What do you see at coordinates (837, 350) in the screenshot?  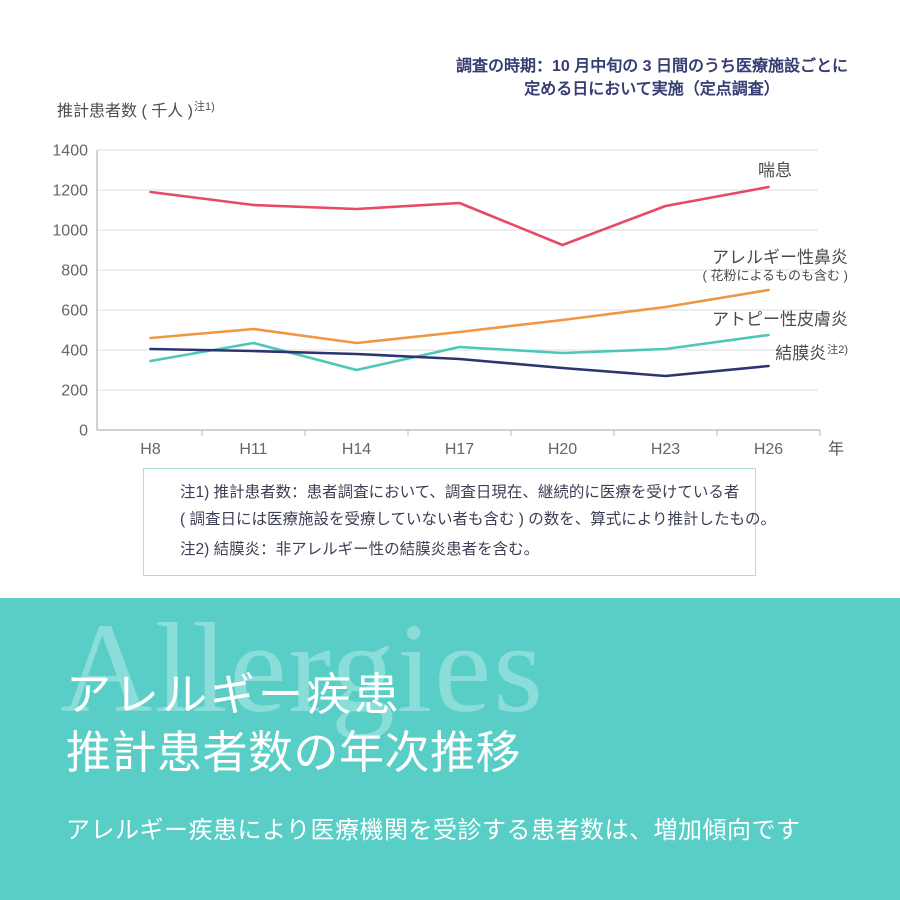 I see `series-label-conjunctivitis-note-ref: 注2)` at bounding box center [837, 350].